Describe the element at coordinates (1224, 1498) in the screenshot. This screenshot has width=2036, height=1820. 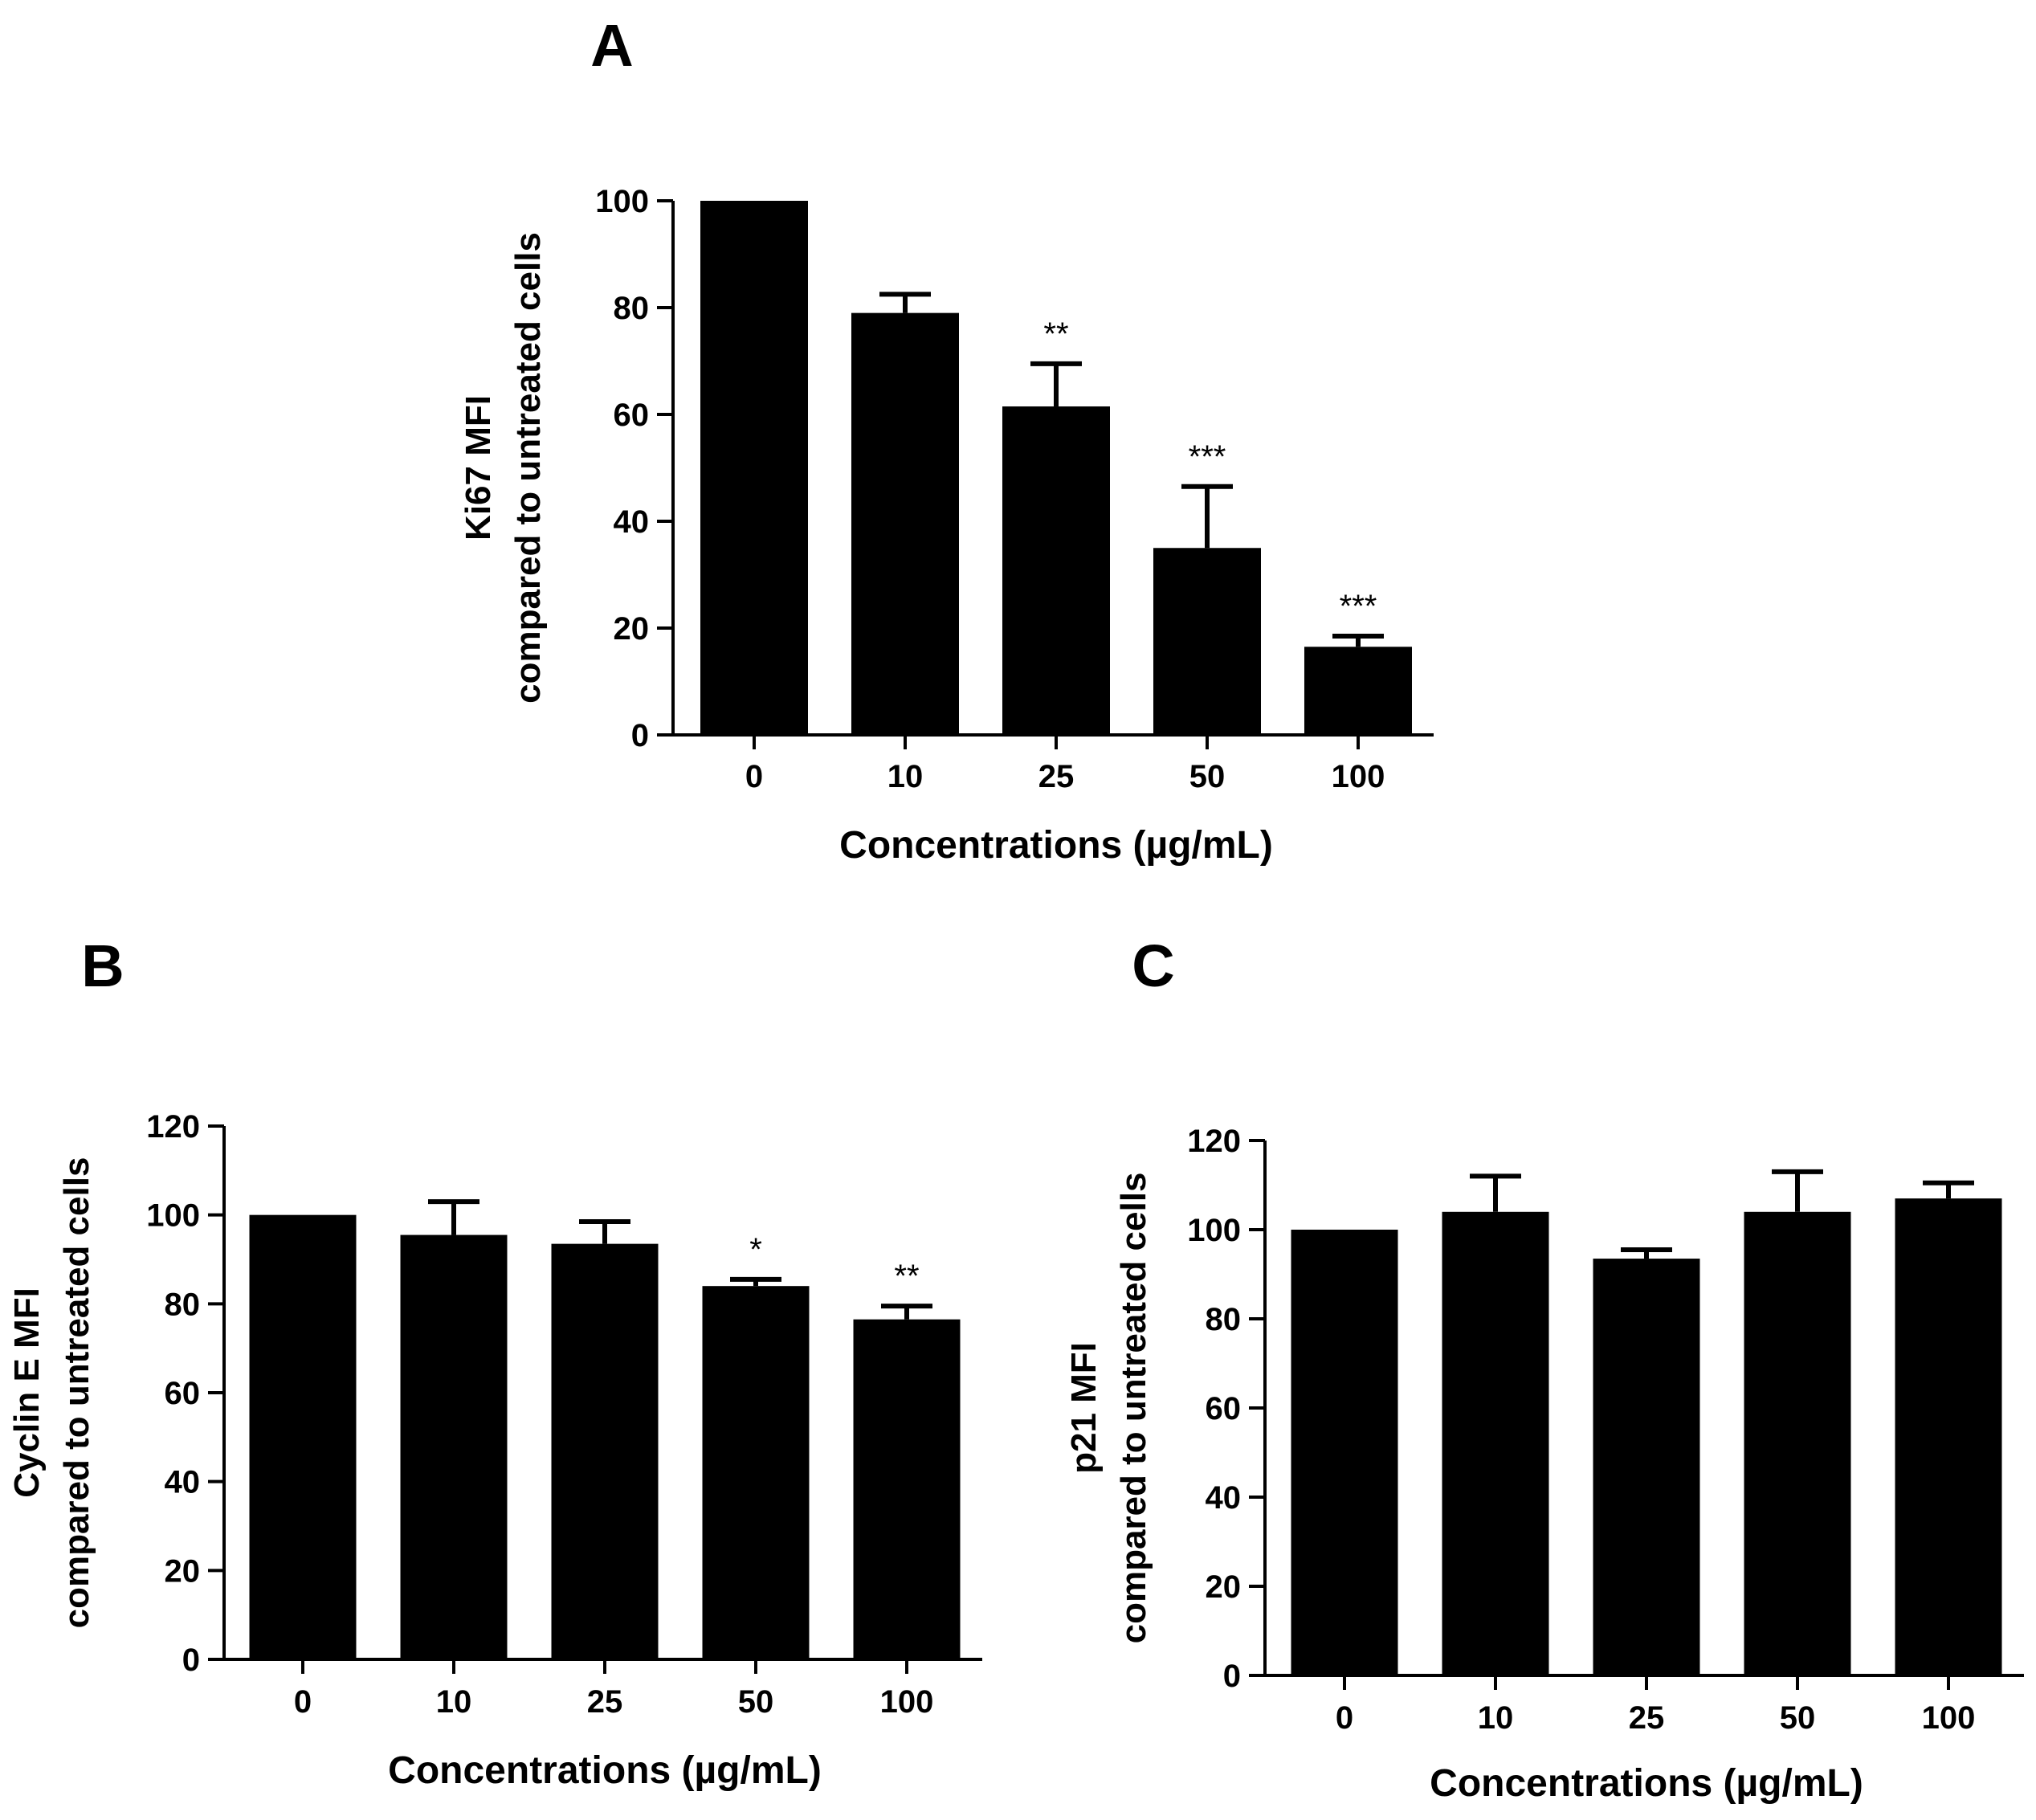
I see `y-tick-label-c-40: 40` at that location.